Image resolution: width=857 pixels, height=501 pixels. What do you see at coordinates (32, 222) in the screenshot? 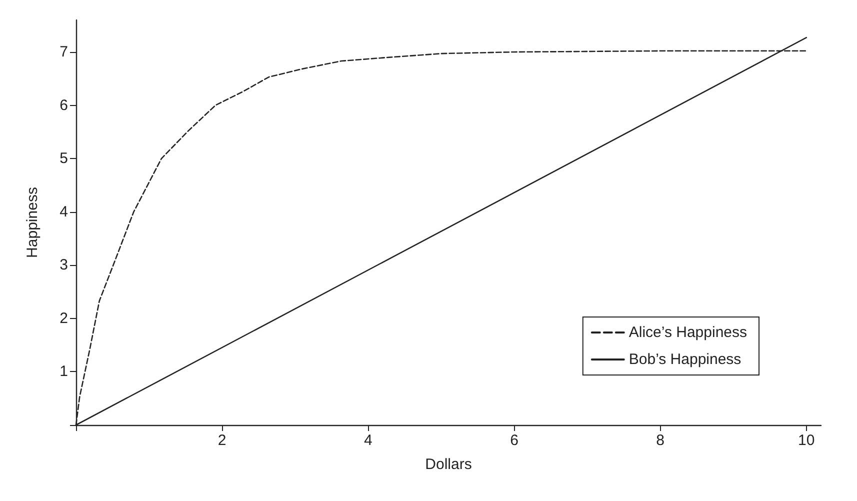
I see `y-axis-title: Happiness` at bounding box center [32, 222].